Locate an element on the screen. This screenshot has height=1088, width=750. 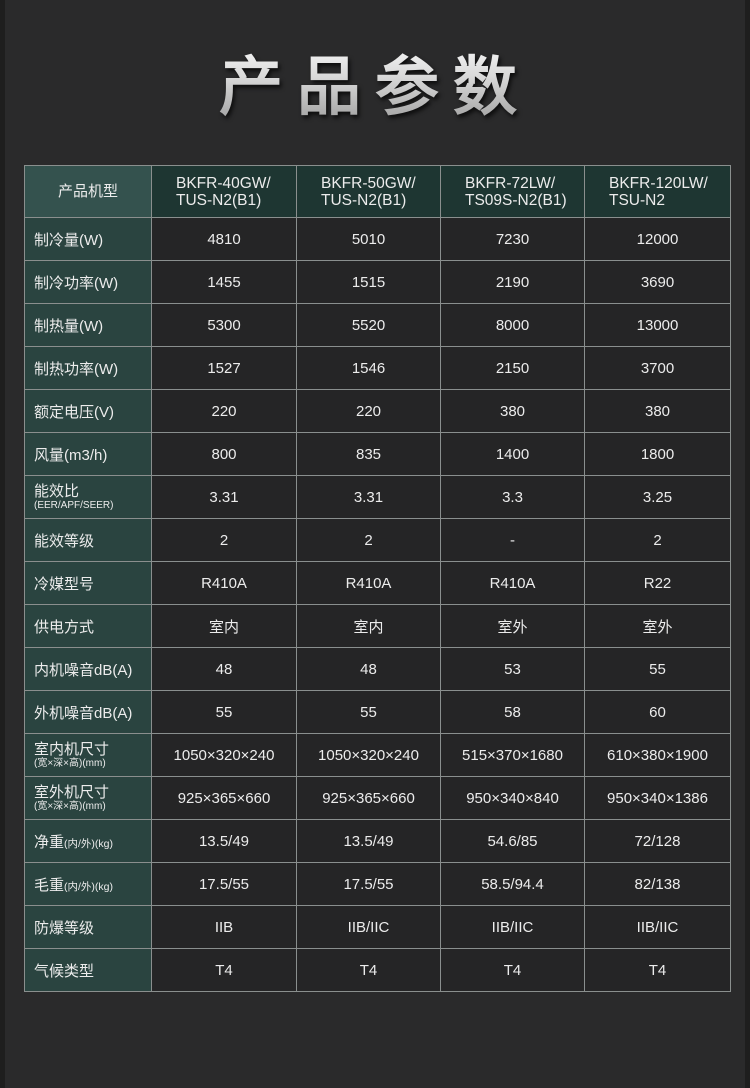
model-header: BKFR-72LW/TS09S-N2(B1) is located at coordinates (512, 191).